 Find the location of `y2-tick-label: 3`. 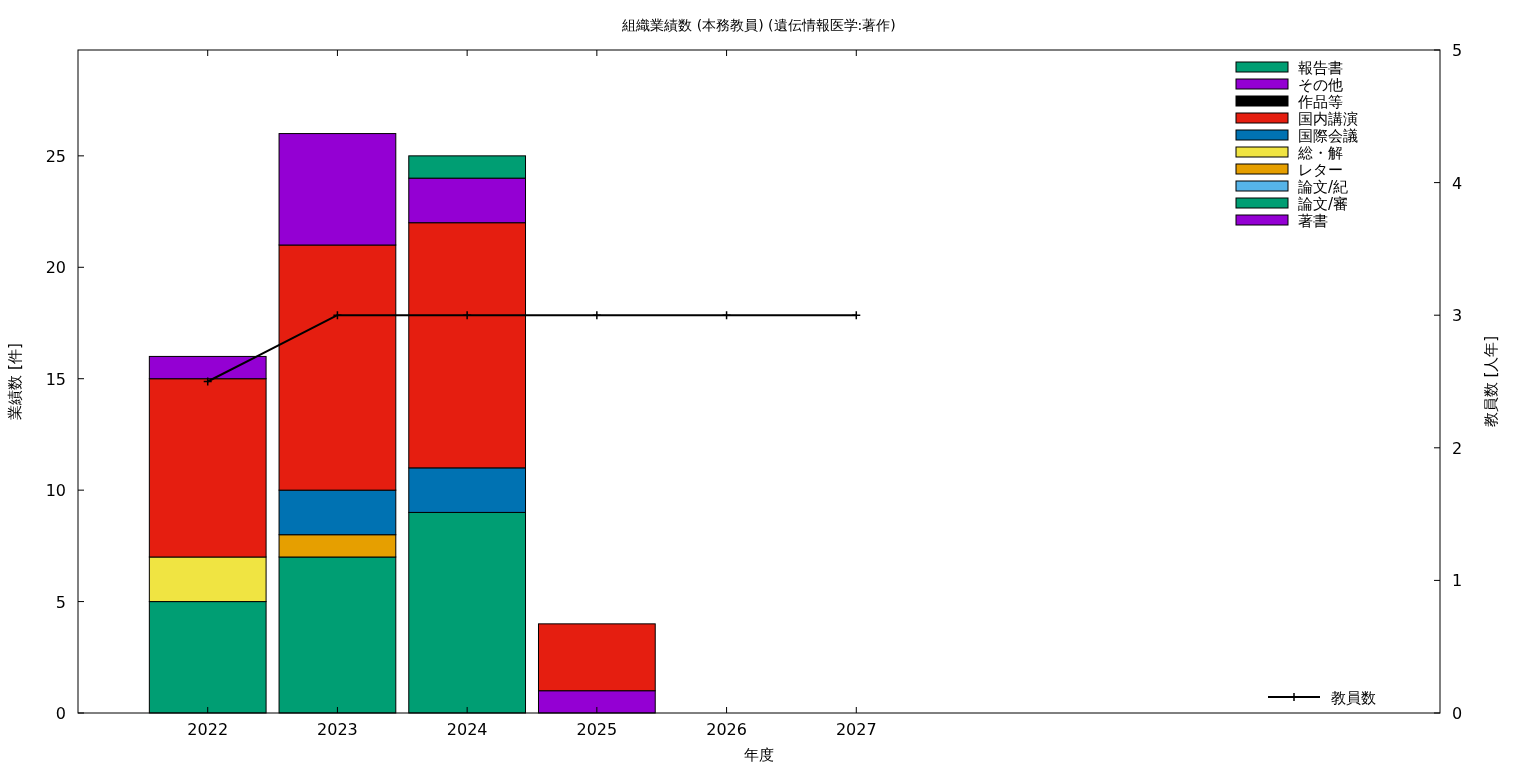

y2-tick-label: 3 is located at coordinates (1457, 316).